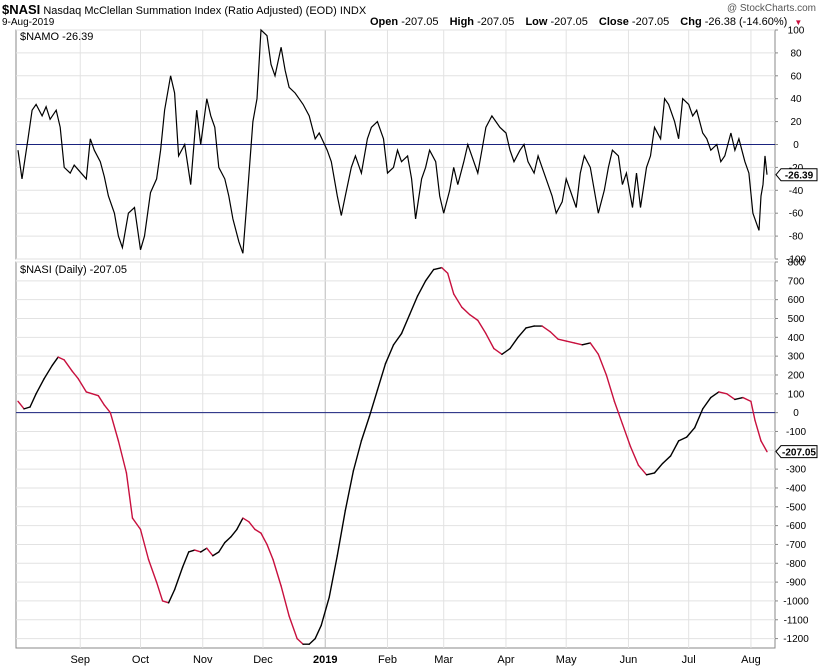  What do you see at coordinates (796, 214) in the screenshot?
I see `y-tick-label: -60` at bounding box center [796, 214].